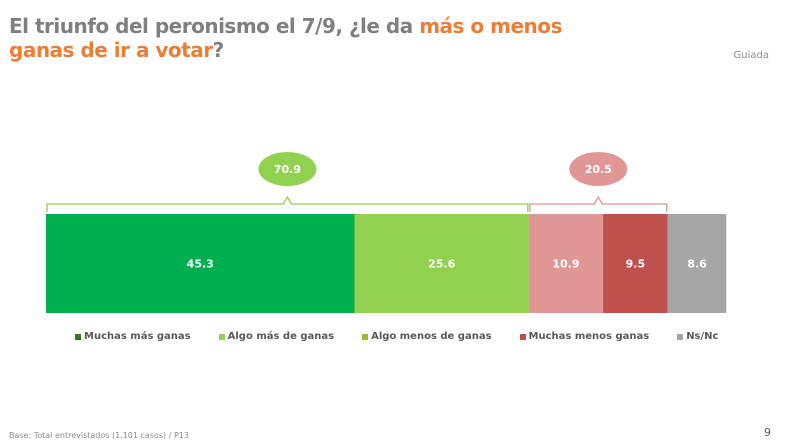  I want to click on legend-item: Algo menos de ganas, so click(427, 336).